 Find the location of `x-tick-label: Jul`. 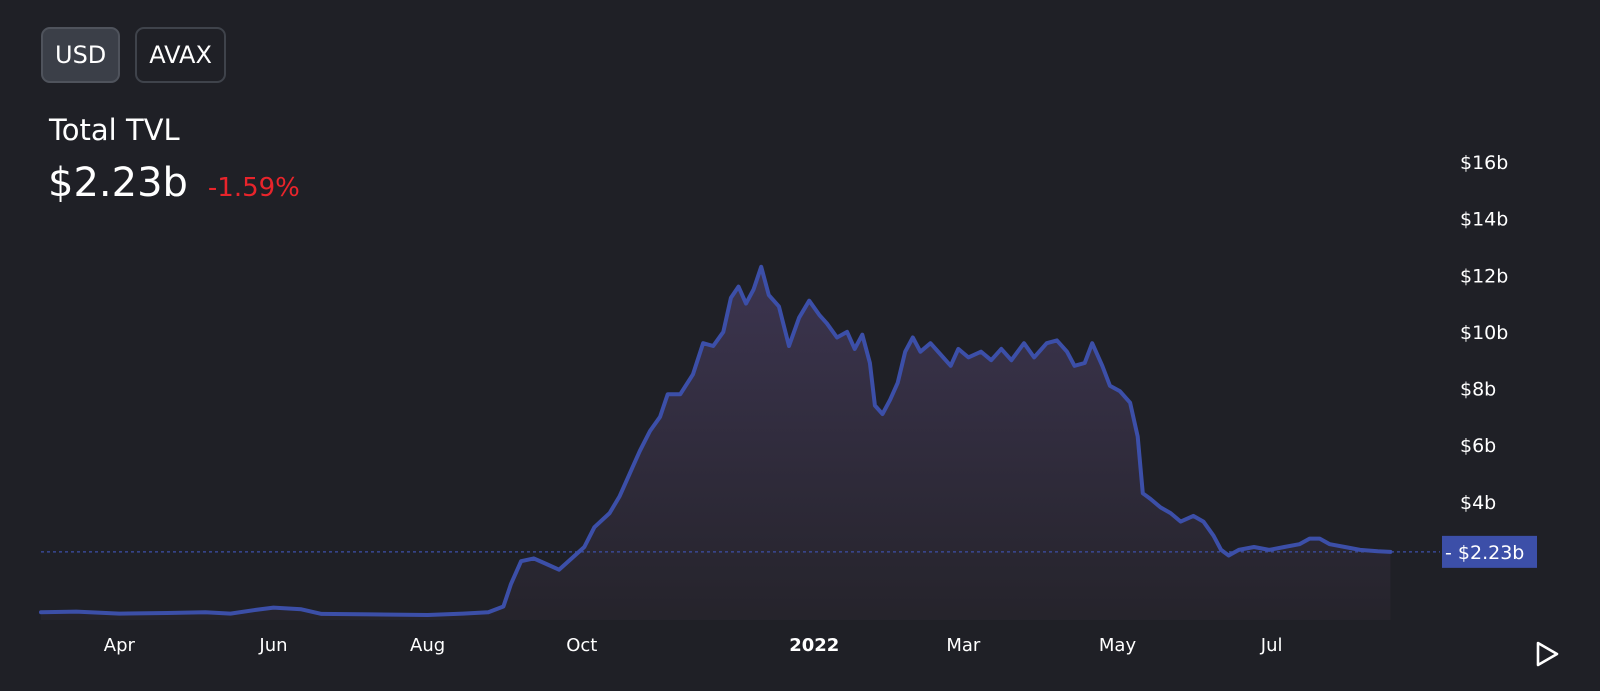

x-tick-label: Jul is located at coordinates (1271, 645).